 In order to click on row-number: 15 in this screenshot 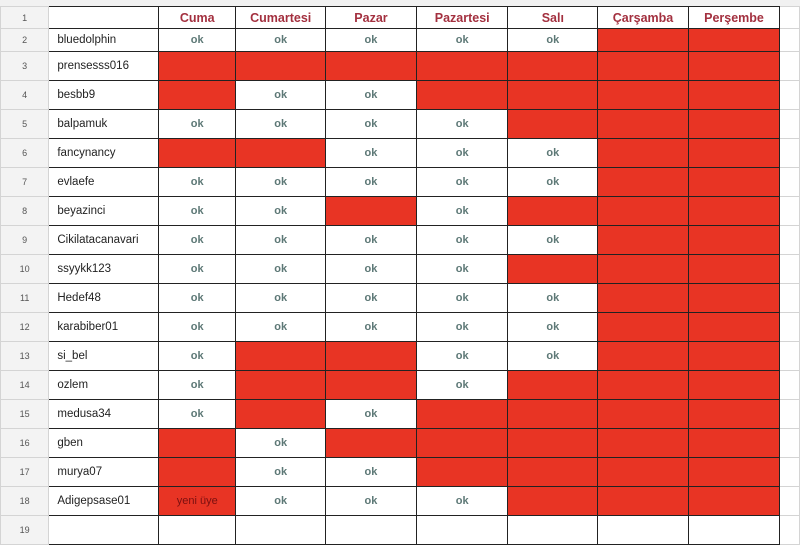, I will do `click(25, 414)`.